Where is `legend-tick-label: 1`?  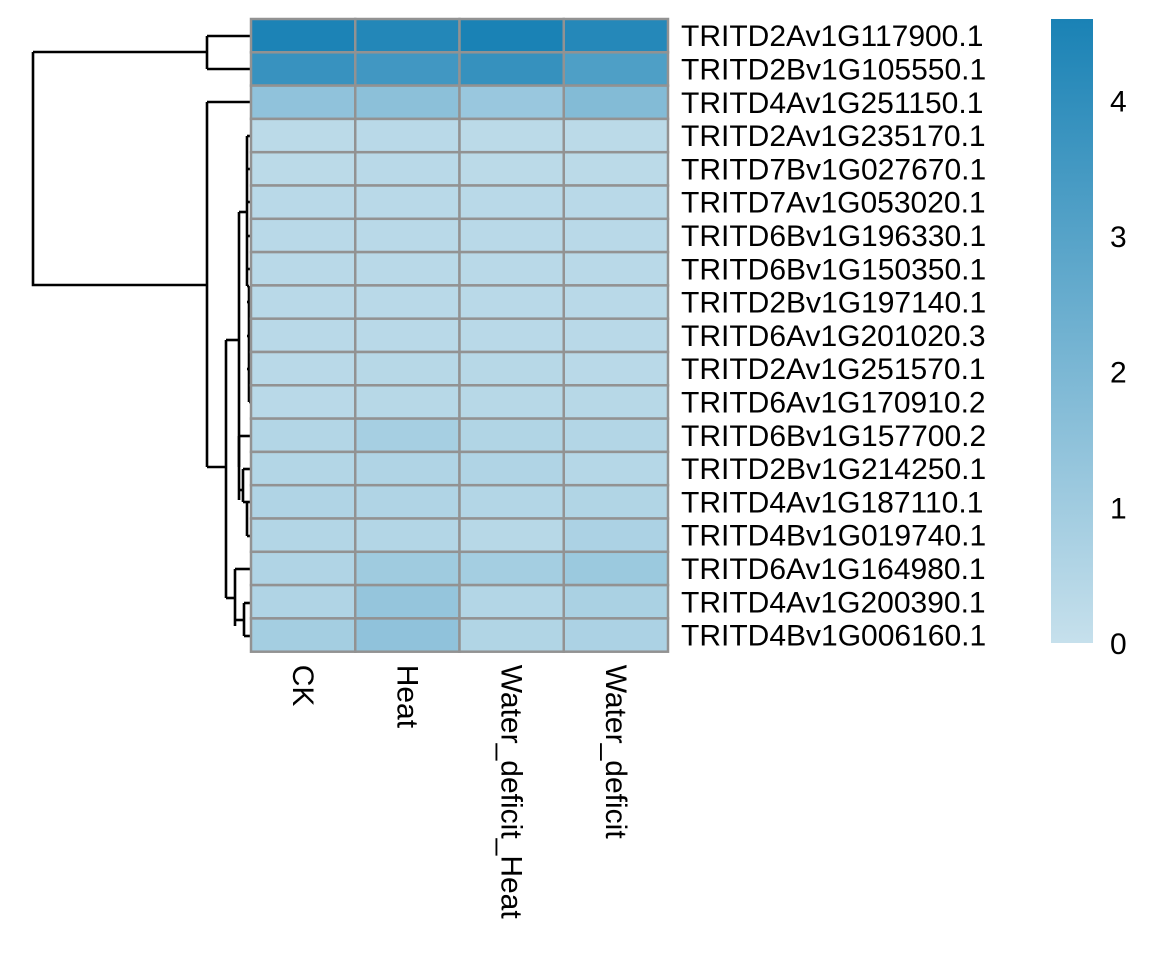 legend-tick-label: 1 is located at coordinates (1118, 508).